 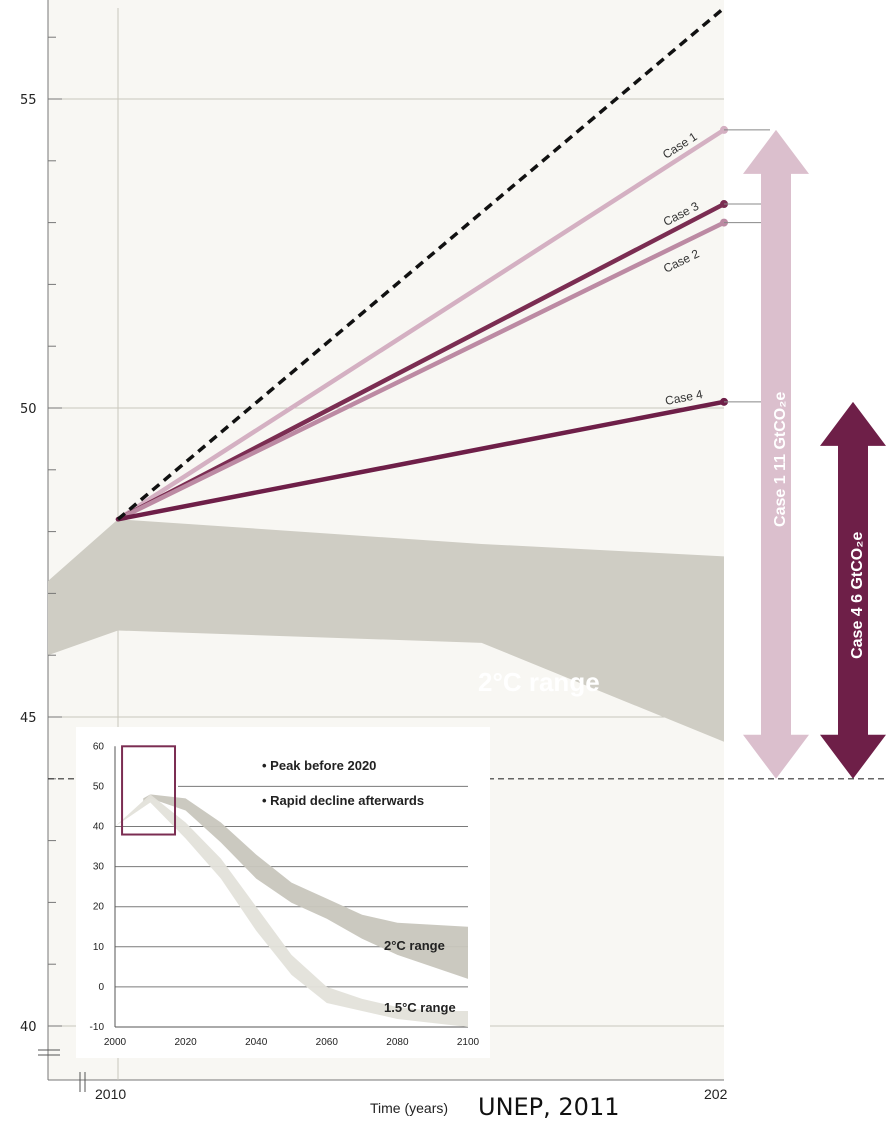 What do you see at coordinates (420, 1007) in the screenshot?
I see `inset-label-15c-range: 1.5°C range` at bounding box center [420, 1007].